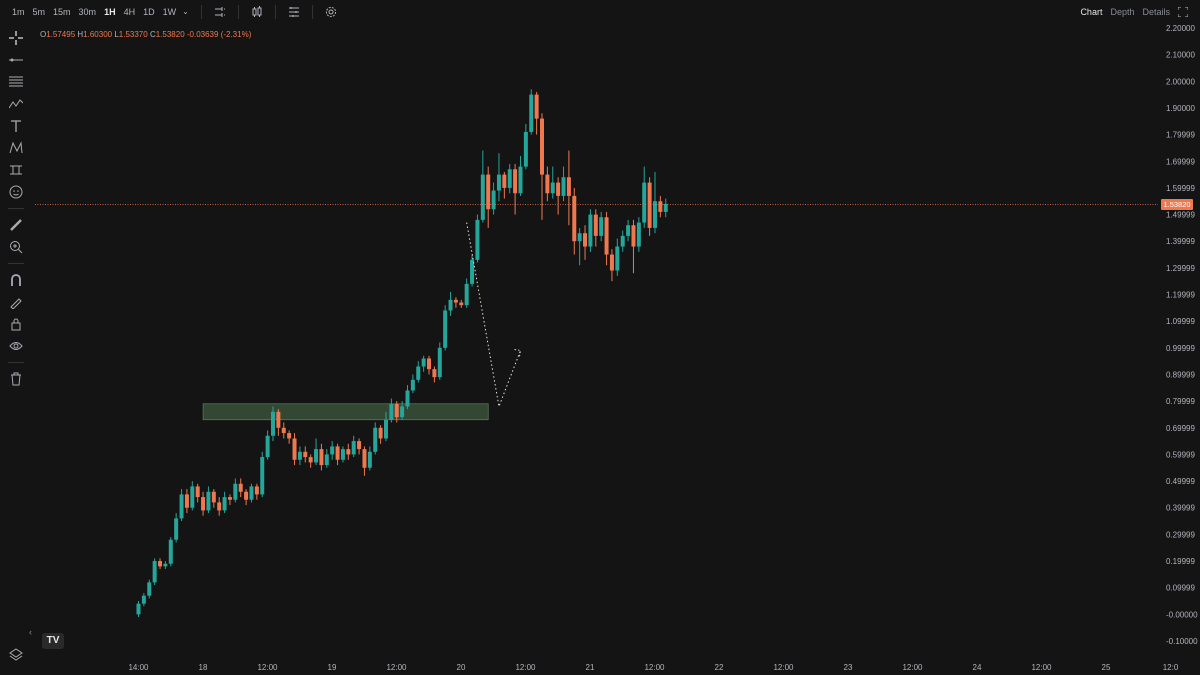 The width and height of the screenshot is (1200, 675). What do you see at coordinates (1122, 12) in the screenshot?
I see `tab-depth: Depth` at bounding box center [1122, 12].